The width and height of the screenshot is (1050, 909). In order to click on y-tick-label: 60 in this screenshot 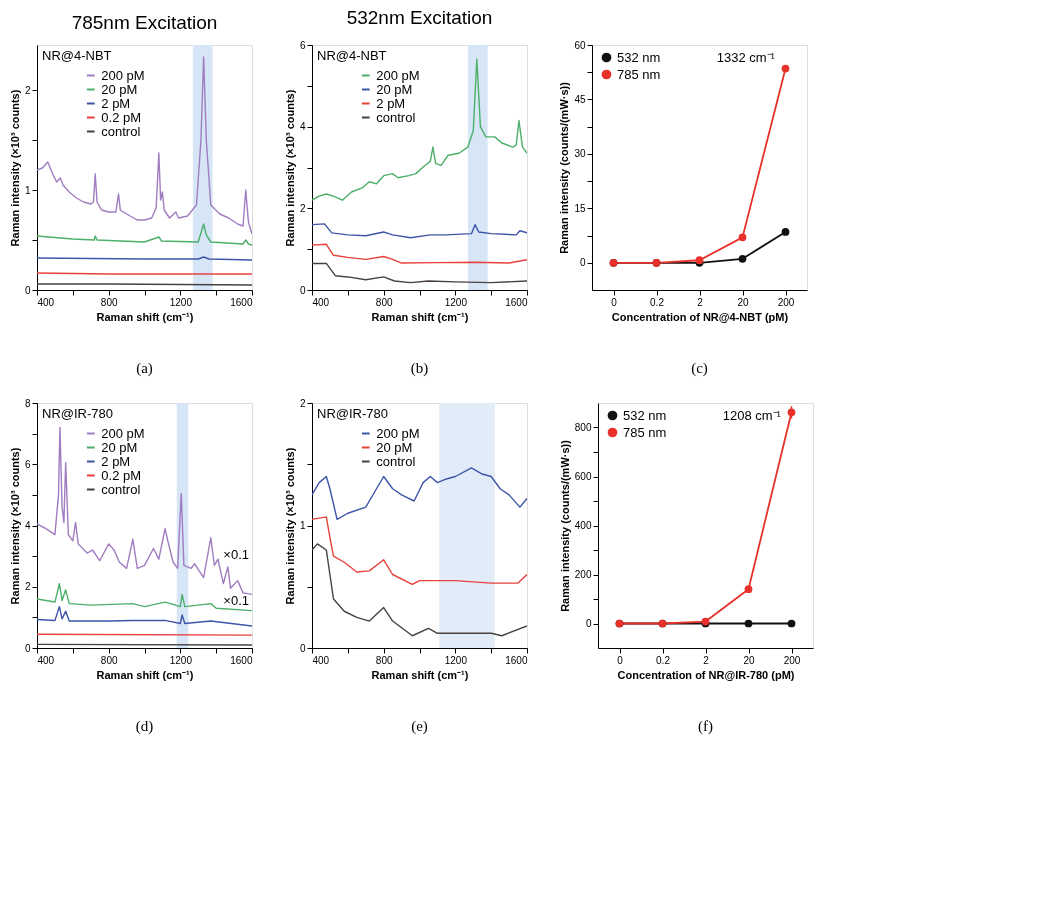, I will do `click(580, 45)`.